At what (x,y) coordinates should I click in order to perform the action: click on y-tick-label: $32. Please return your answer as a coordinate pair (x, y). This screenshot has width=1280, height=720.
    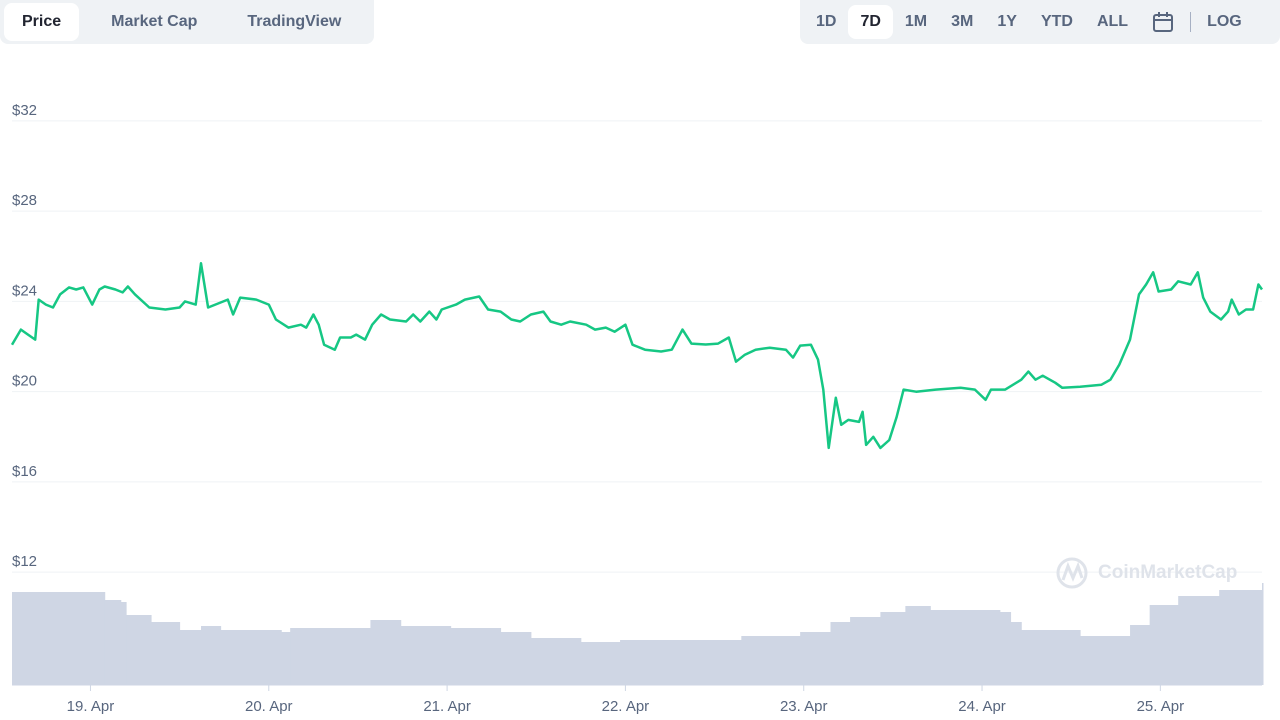
    Looking at the image, I should click on (24, 110).